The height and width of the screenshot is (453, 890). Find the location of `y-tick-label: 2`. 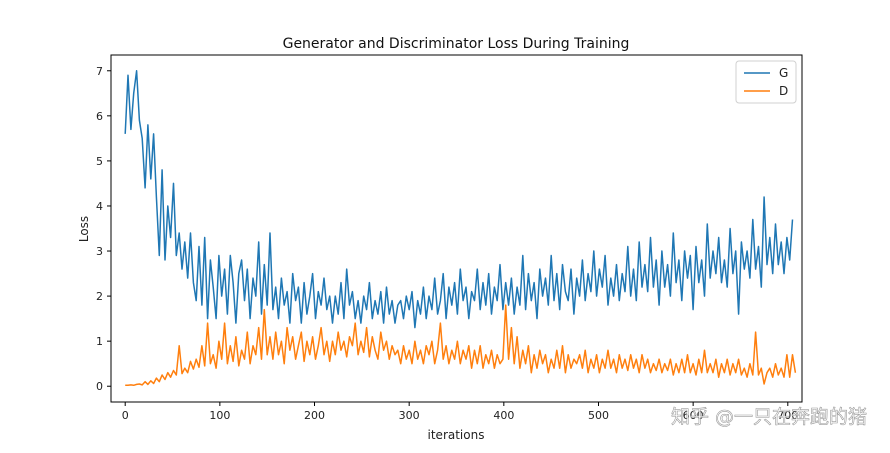

y-tick-label: 2 is located at coordinates (99, 296).